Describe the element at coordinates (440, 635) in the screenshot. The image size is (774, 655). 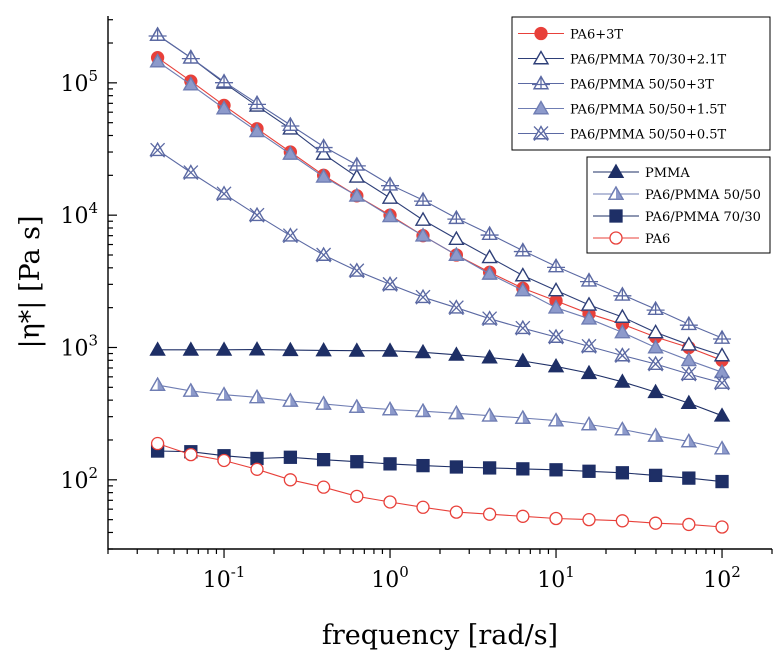
I see `x-axis-title: frequency [rad/s]` at that location.